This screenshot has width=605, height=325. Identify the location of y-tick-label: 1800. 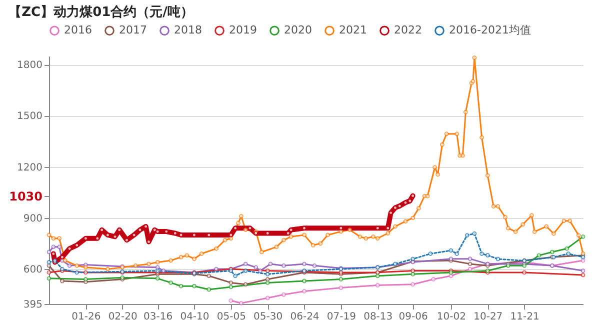
(29, 66).